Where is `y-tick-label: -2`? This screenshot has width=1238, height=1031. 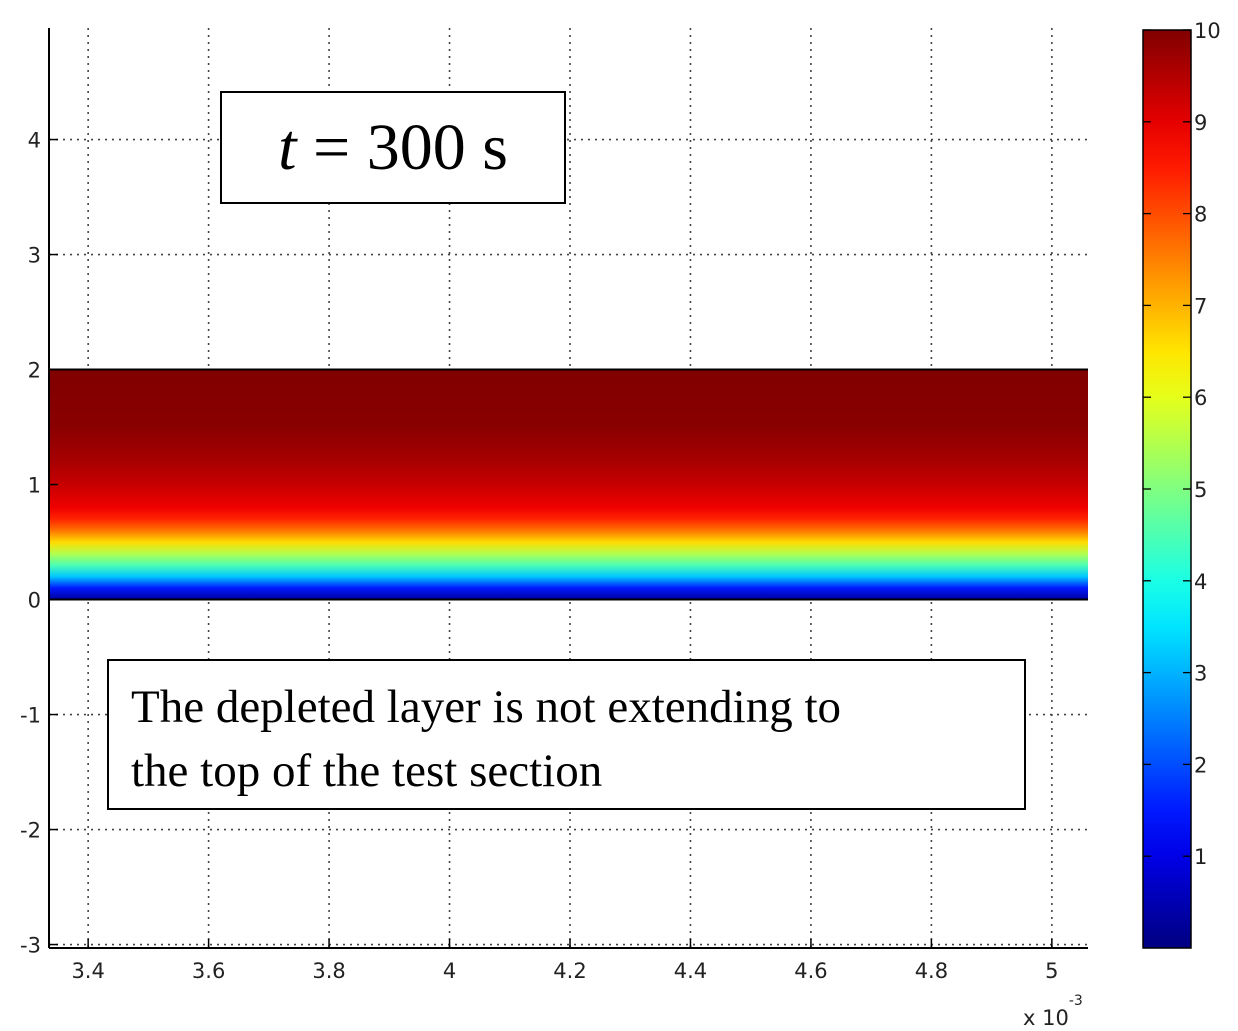
y-tick-label: -2 is located at coordinates (30, 831).